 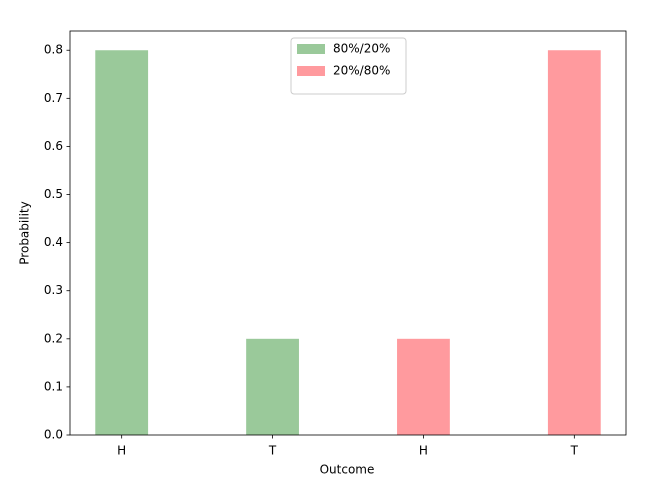 What do you see at coordinates (53, 290) in the screenshot?
I see `y-tick-label: 0.3` at bounding box center [53, 290].